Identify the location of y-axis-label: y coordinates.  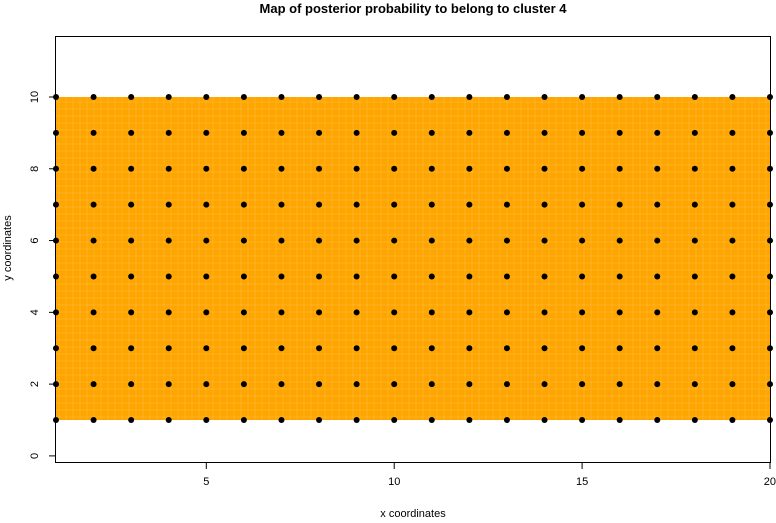
(8, 248).